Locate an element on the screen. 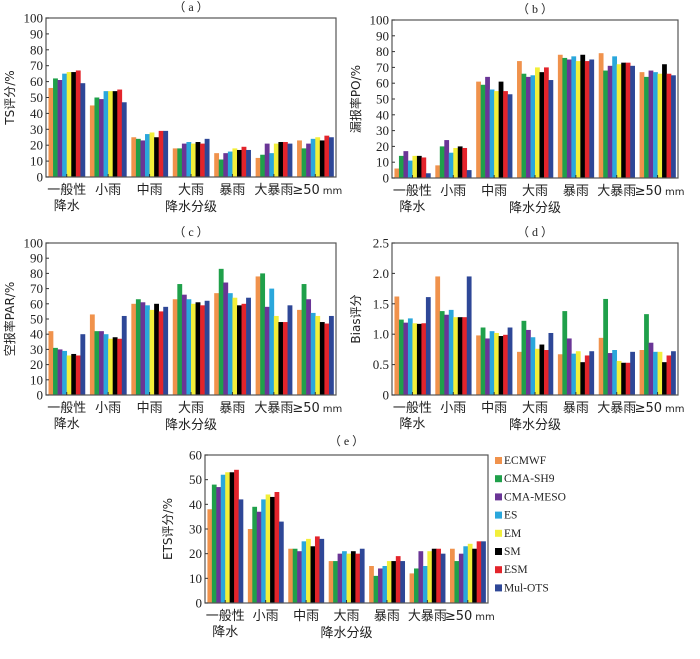  chart-title: （ e ） is located at coordinates (346, 441).